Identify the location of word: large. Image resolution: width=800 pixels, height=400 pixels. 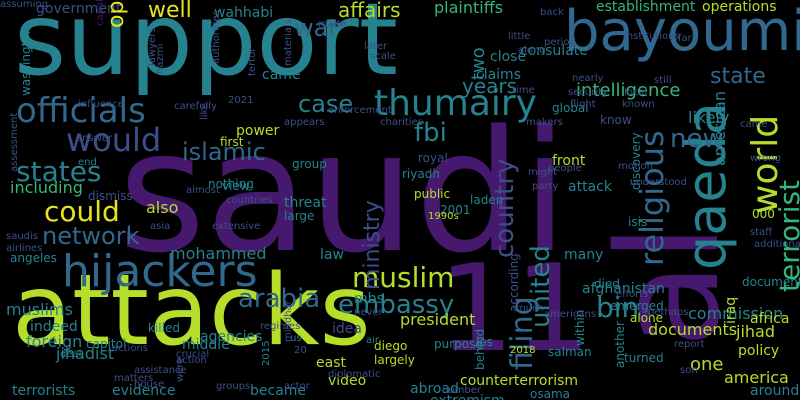
(299, 216).